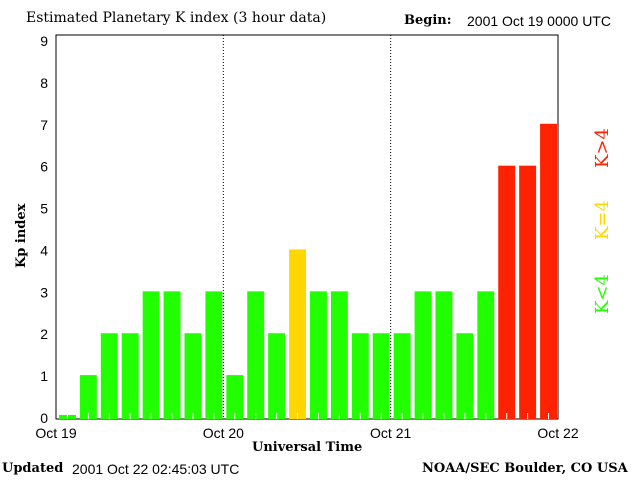 Image resolution: width=640 pixels, height=480 pixels. I want to click on updated-label: Updated, so click(33, 468).